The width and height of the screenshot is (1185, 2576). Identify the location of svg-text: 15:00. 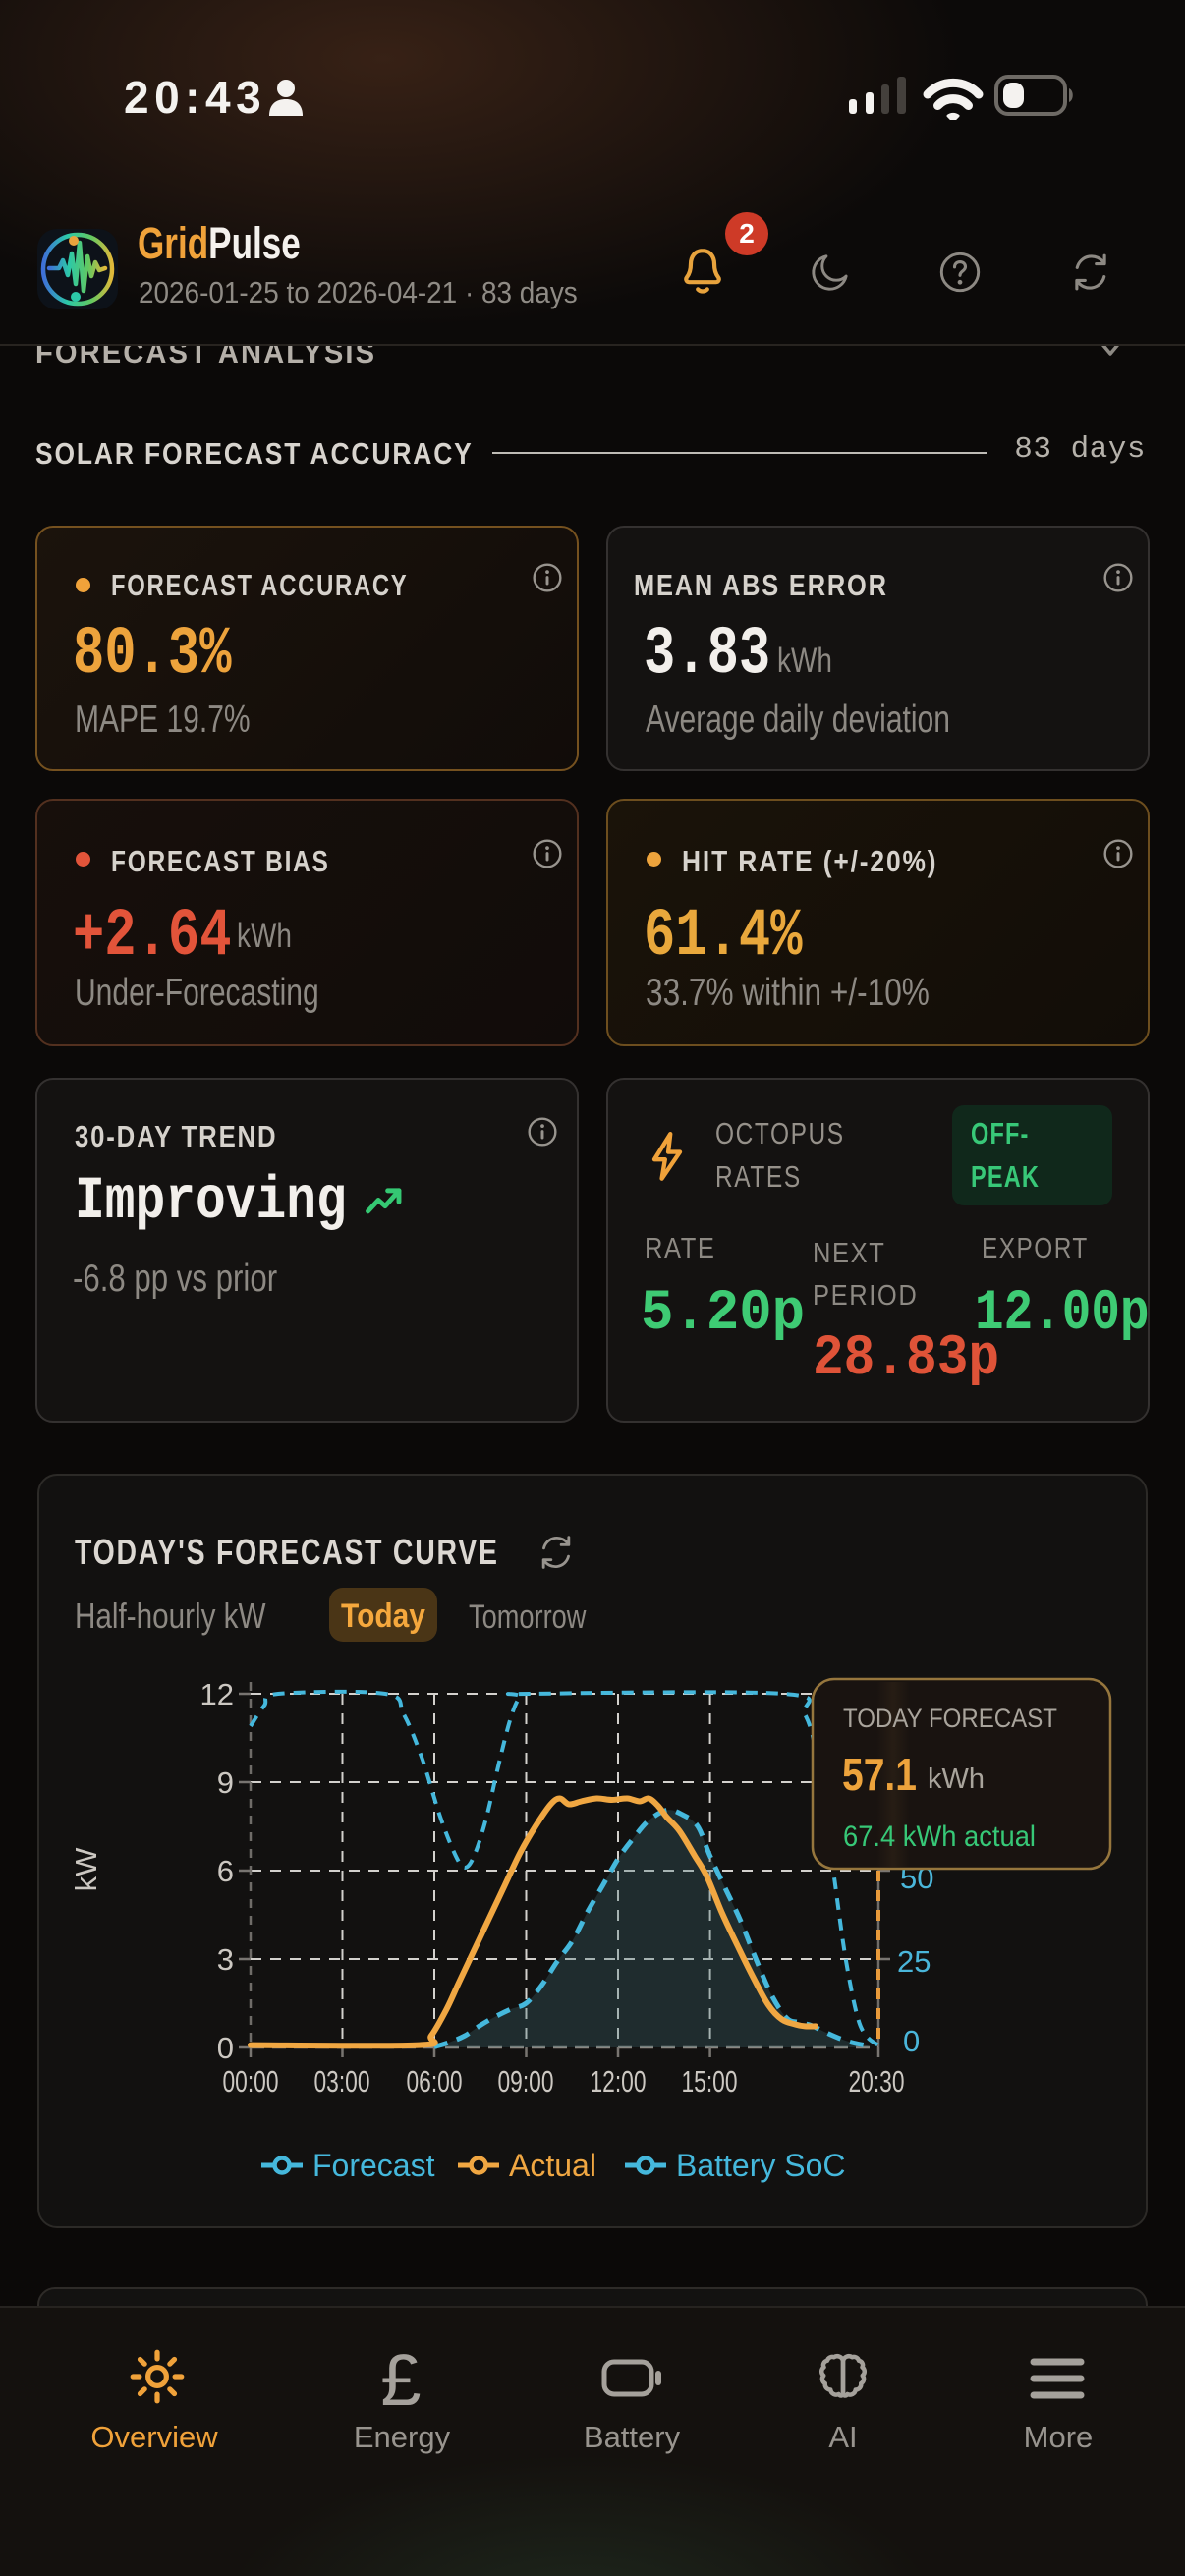
(710, 2081).